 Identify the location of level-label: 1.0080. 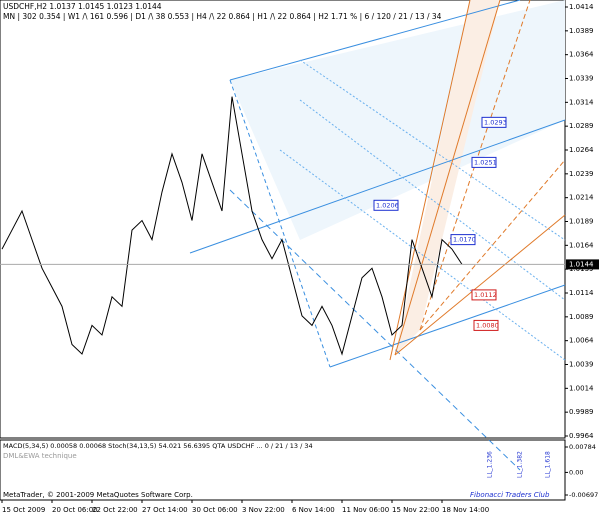
(487, 325).